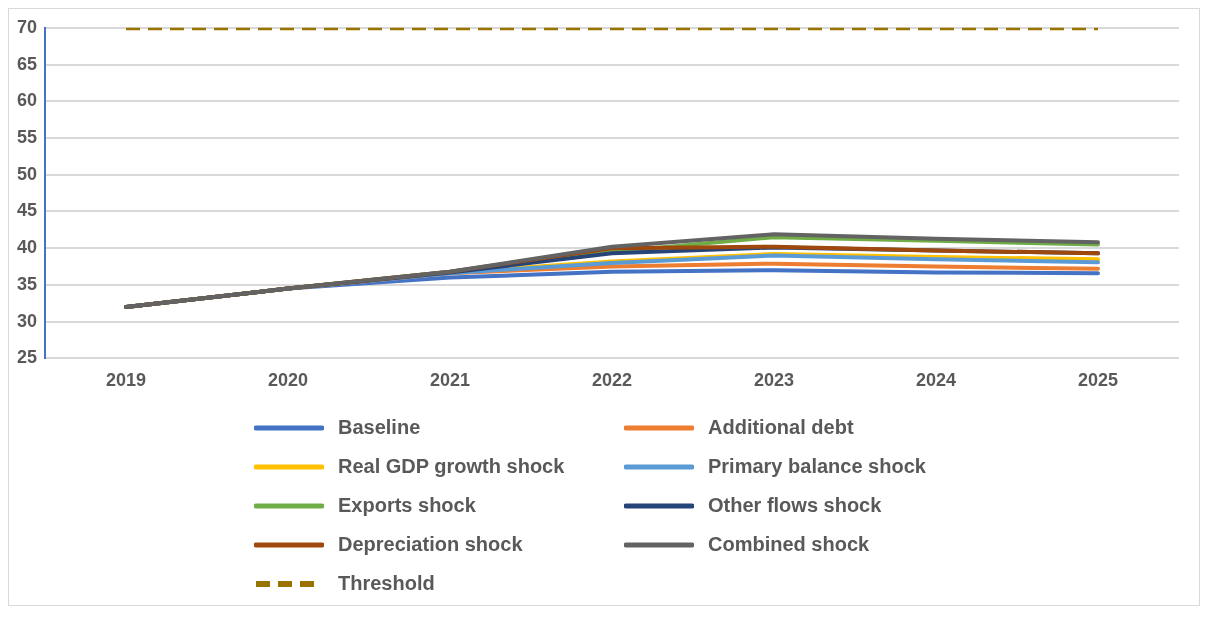  I want to click on x-tick-label: 2022, so click(612, 380).